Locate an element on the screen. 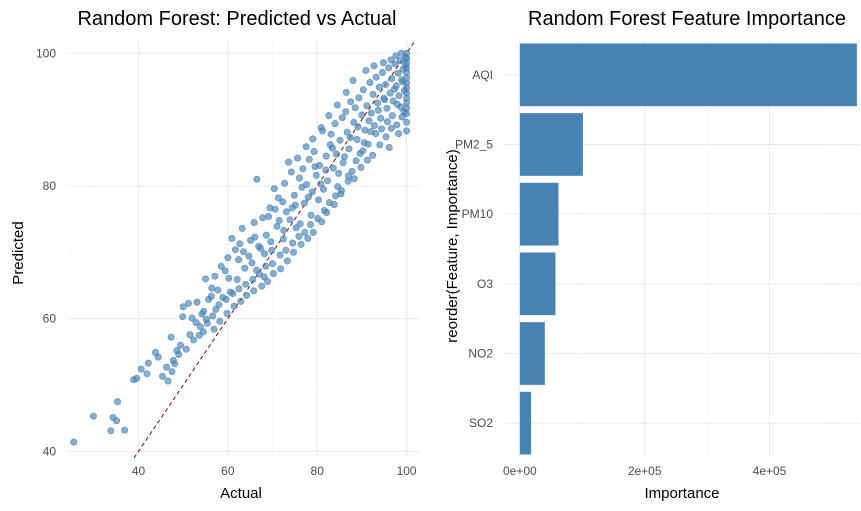 Image resolution: width=861 pixels, height=511 pixels. scatter-y-axis-title: Predicted is located at coordinates (18, 252).